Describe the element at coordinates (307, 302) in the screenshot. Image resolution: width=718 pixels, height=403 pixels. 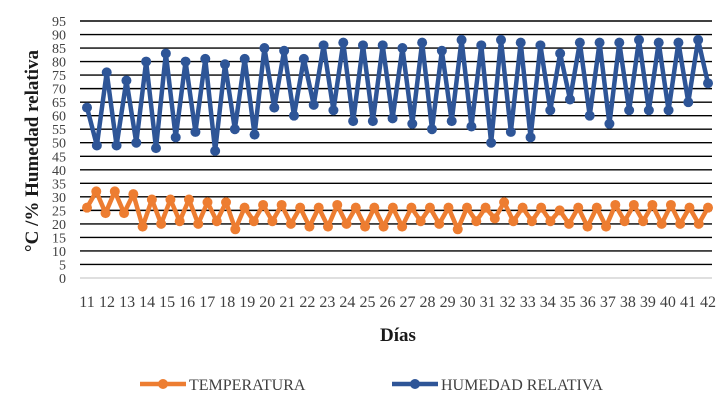
I see `x-tick-label: 22` at that location.